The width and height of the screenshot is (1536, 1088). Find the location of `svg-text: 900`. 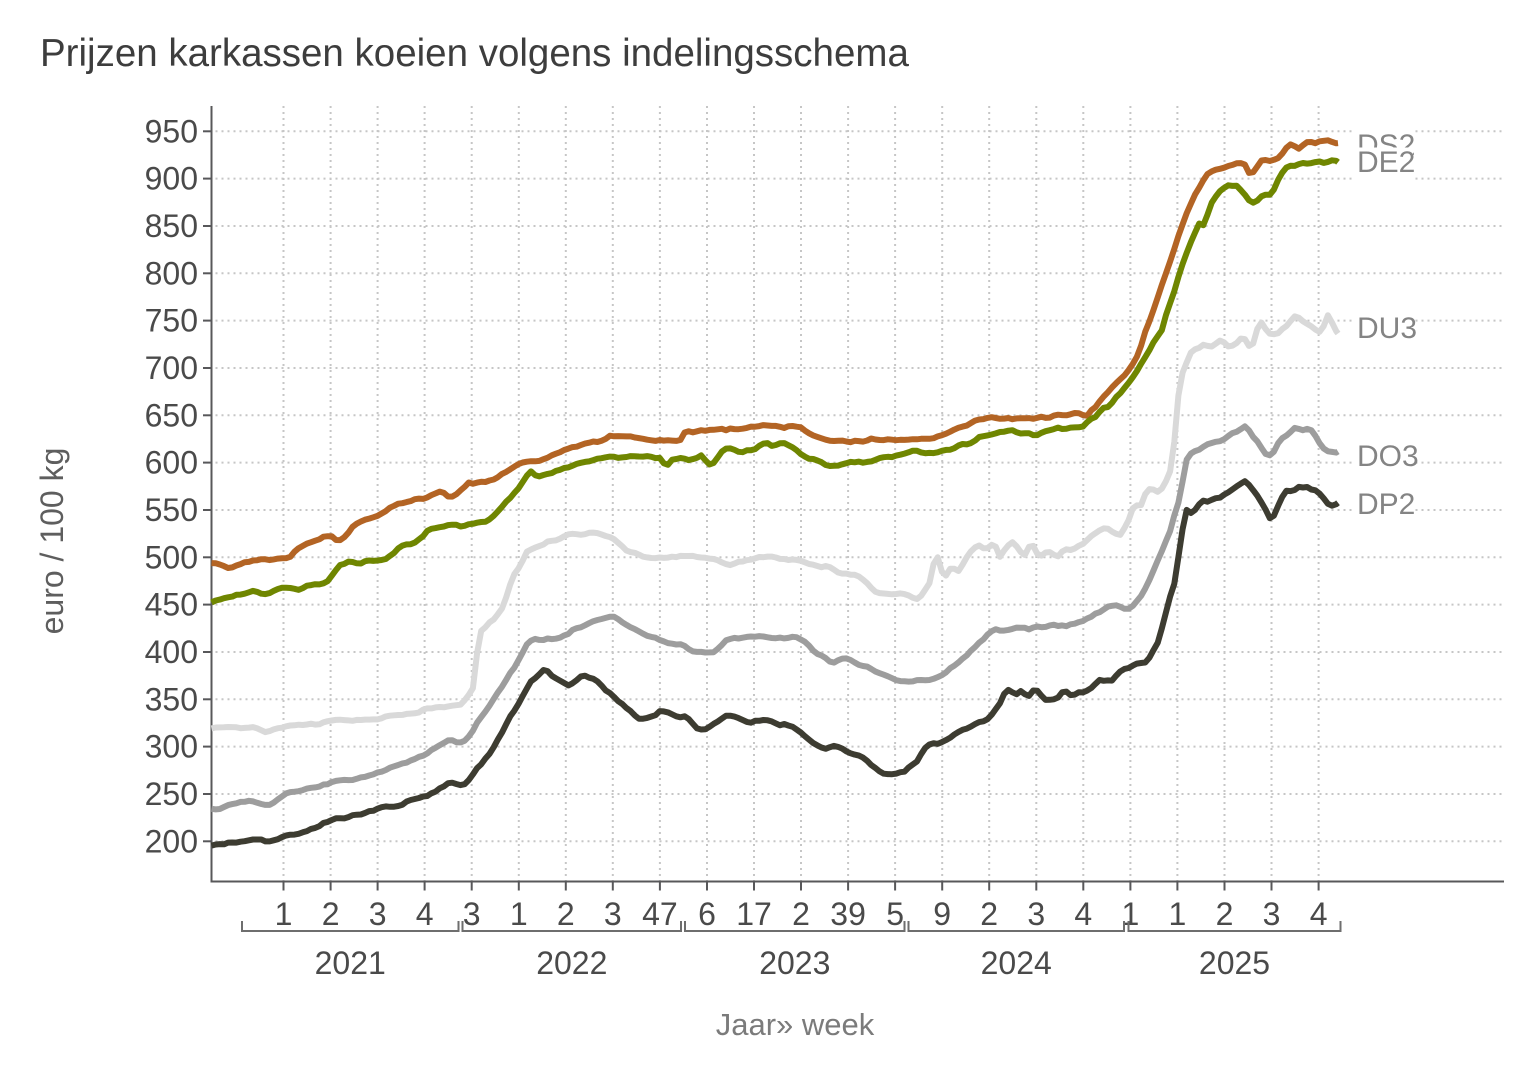

svg-text: 900 is located at coordinates (171, 179).